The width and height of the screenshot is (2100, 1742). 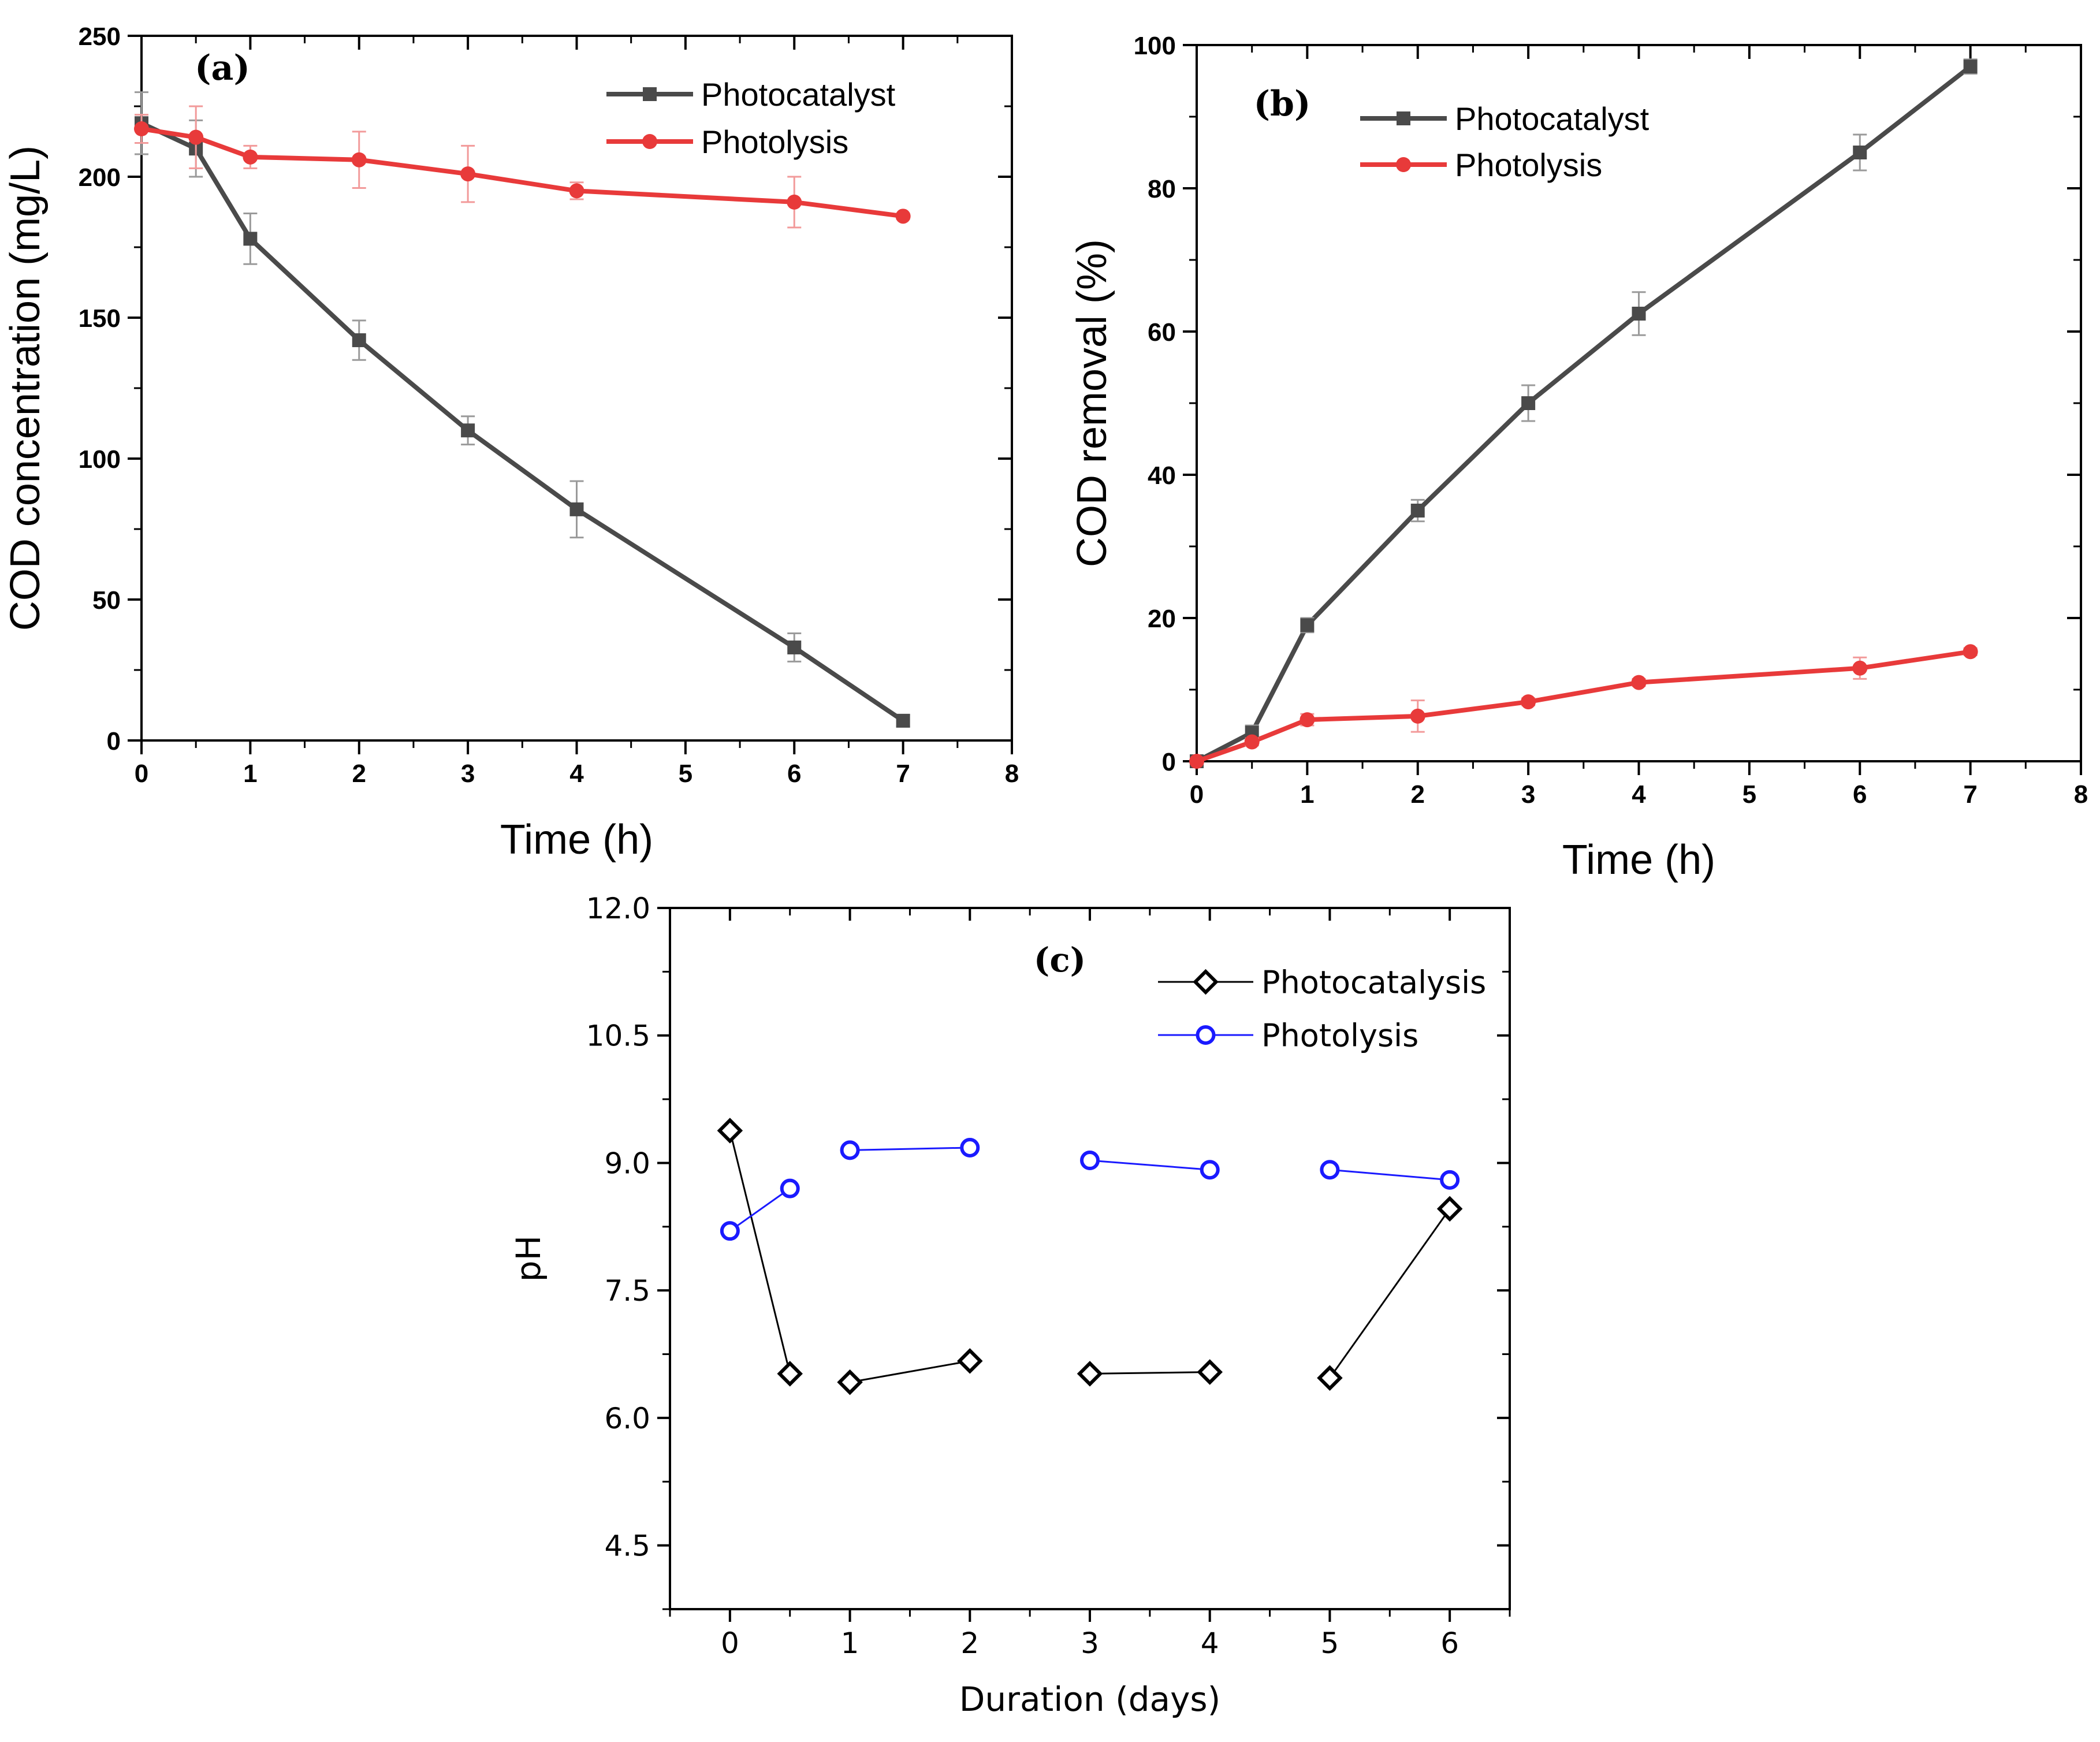 I want to click on legend-label: Photocatalysis, so click(x=1373, y=982).